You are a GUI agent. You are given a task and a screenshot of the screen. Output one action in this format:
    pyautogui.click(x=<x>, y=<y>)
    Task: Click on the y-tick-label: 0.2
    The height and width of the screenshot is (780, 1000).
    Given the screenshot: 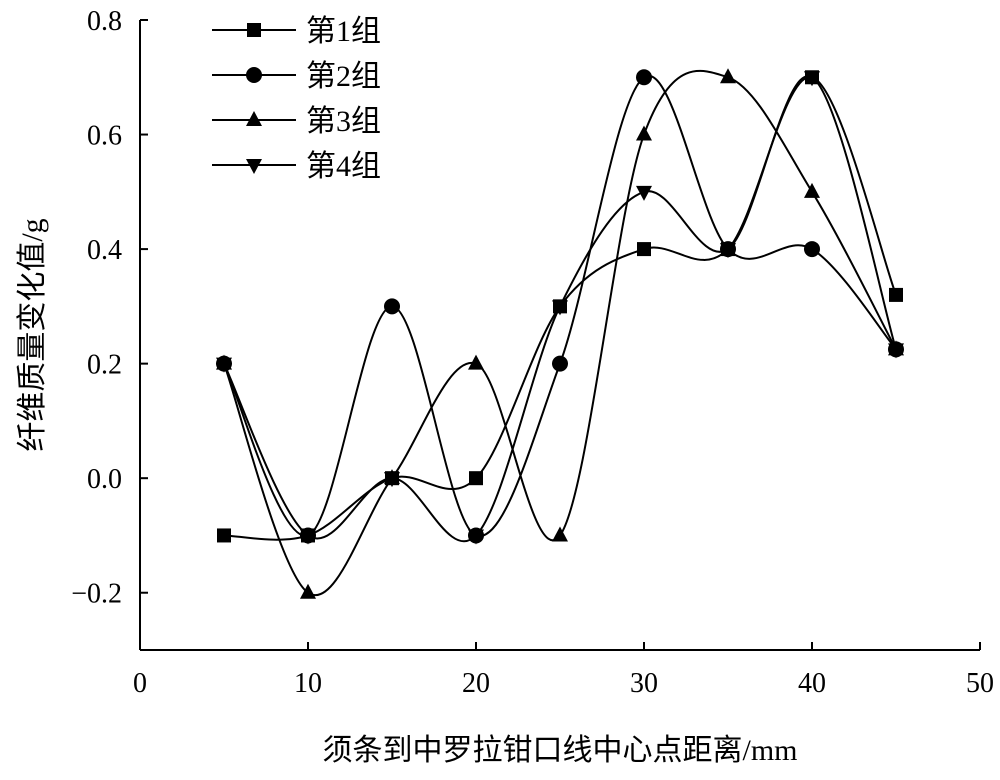 What is the action you would take?
    pyautogui.click(x=104, y=365)
    